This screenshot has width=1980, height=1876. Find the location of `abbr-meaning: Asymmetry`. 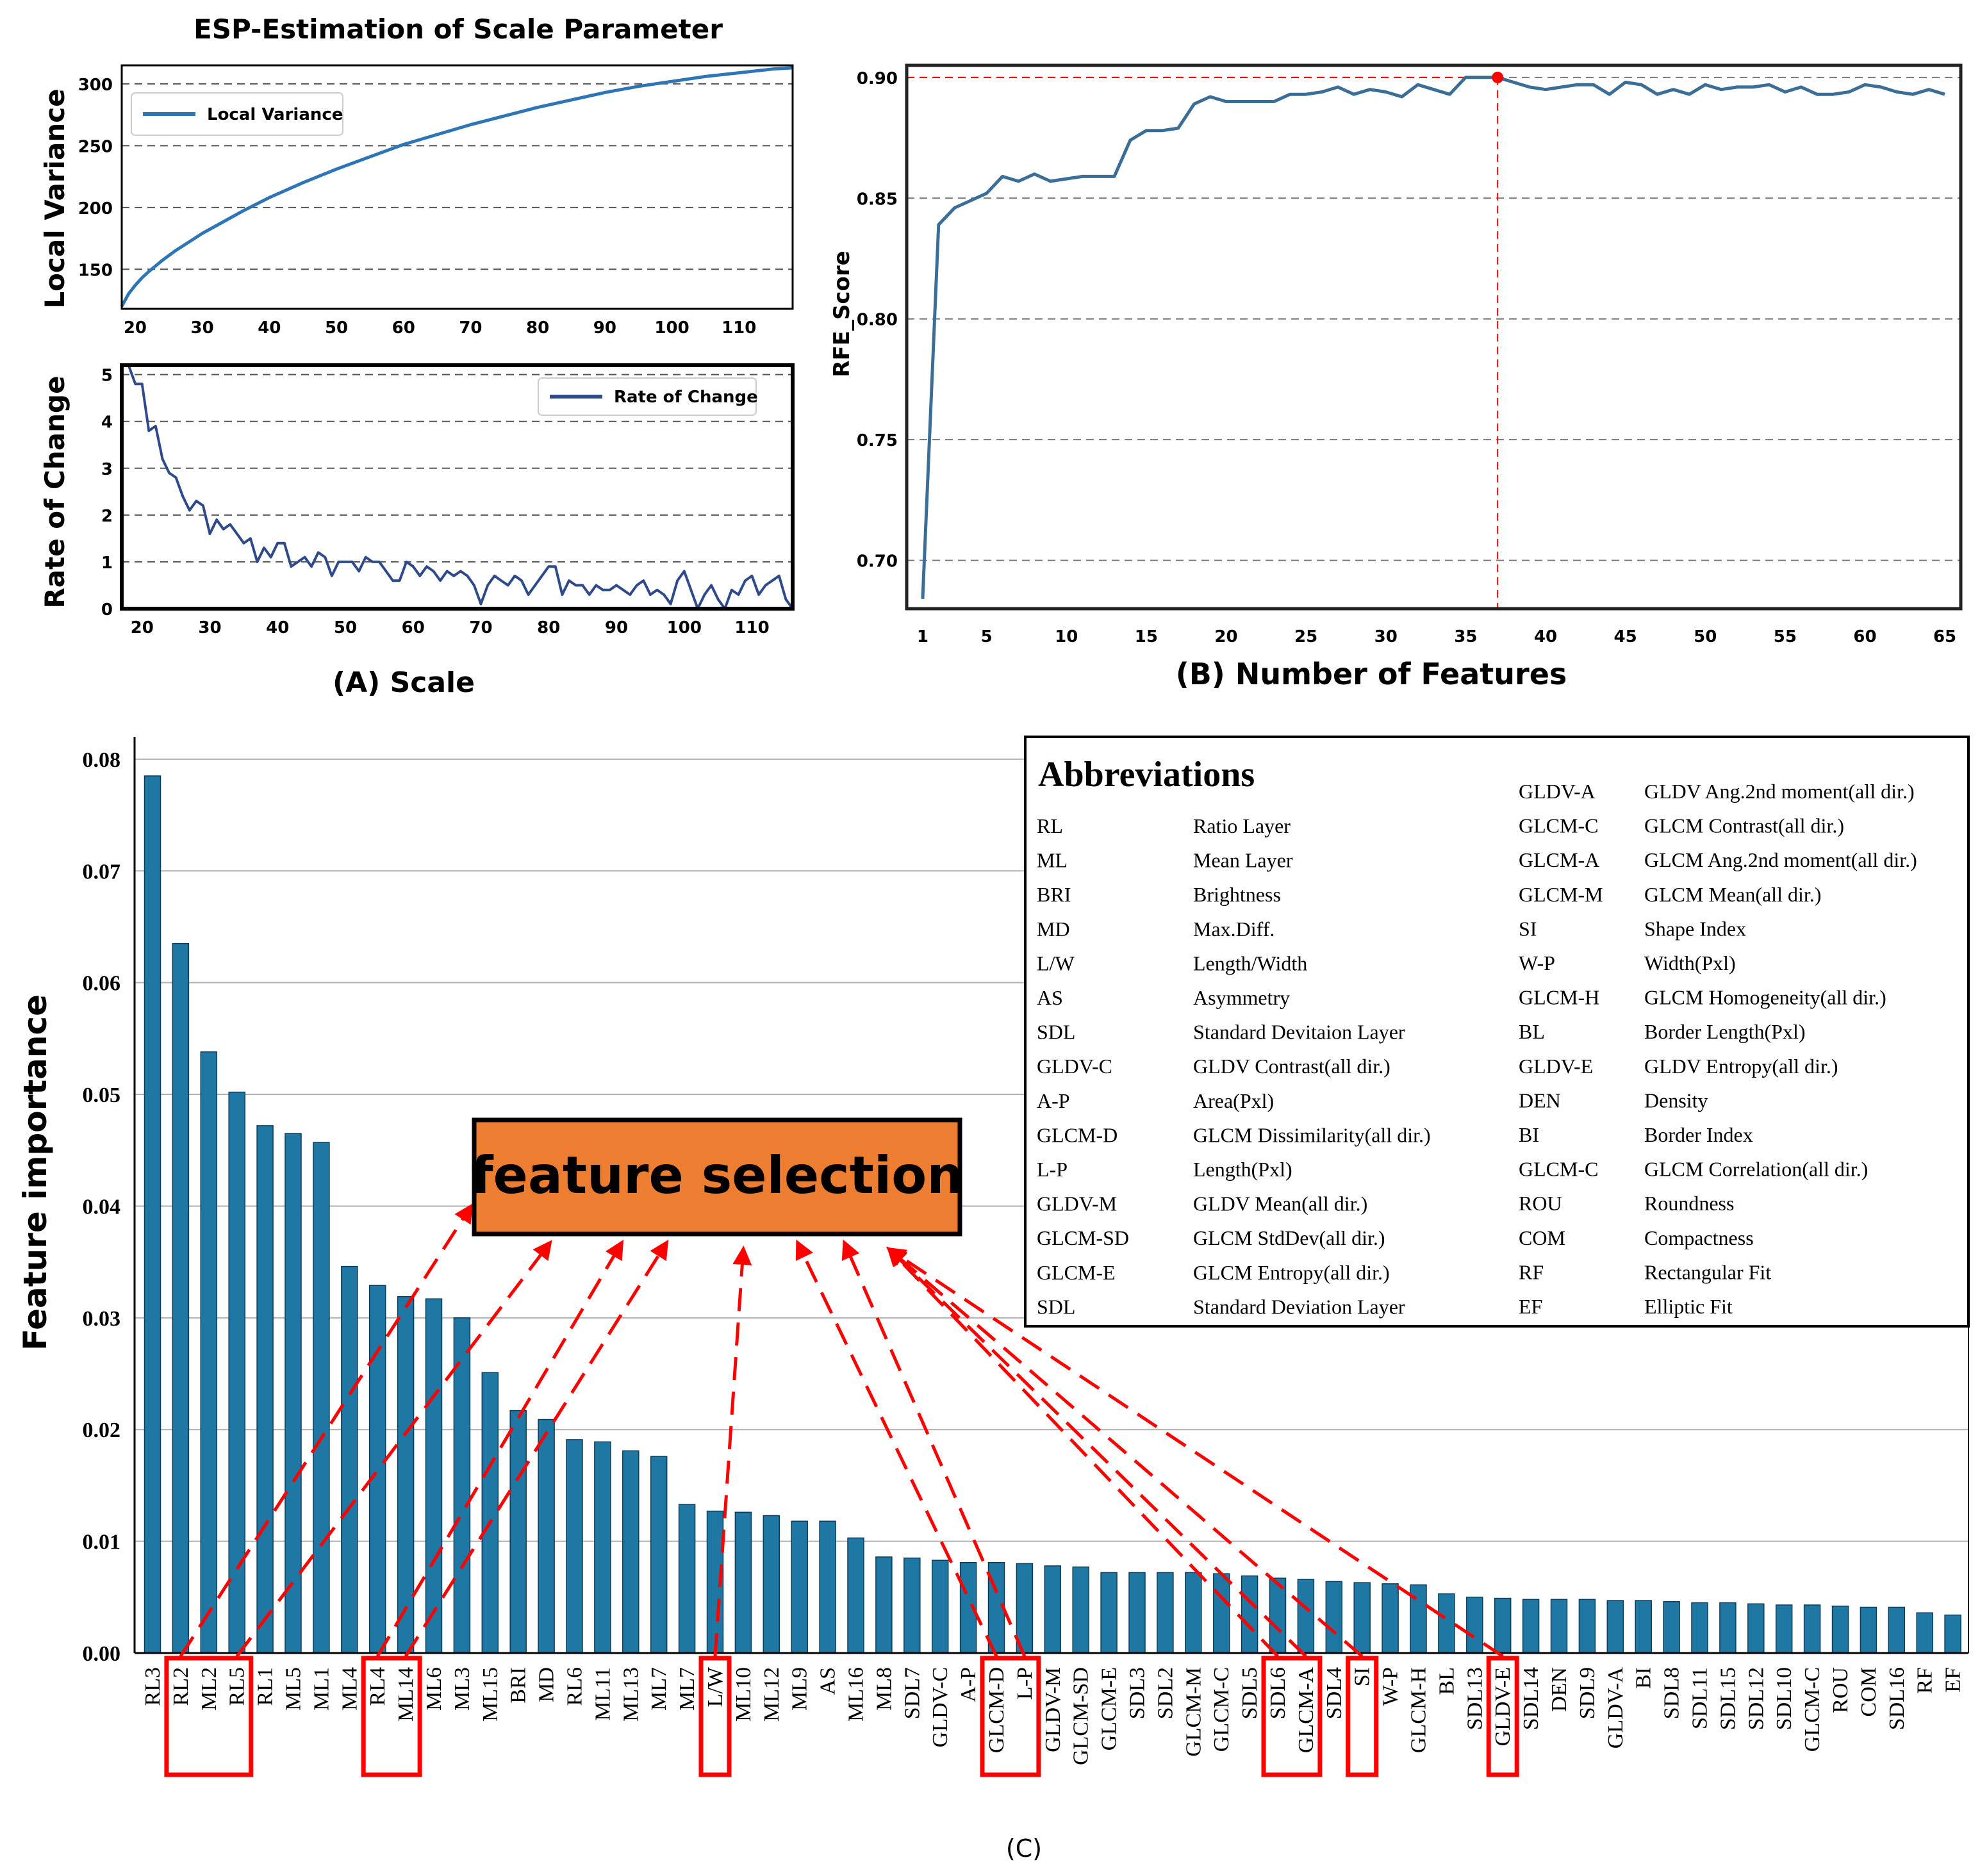

abbr-meaning: Asymmetry is located at coordinates (1241, 997).